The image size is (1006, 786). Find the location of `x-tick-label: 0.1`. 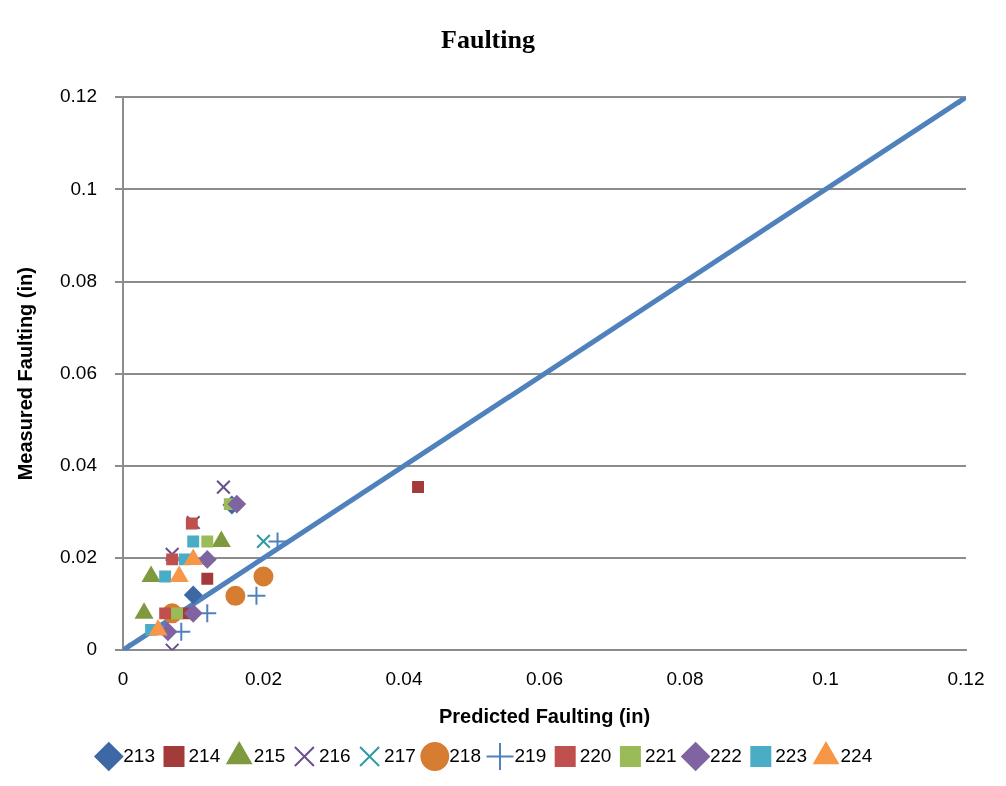

x-tick-label: 0.1 is located at coordinates (825, 678).